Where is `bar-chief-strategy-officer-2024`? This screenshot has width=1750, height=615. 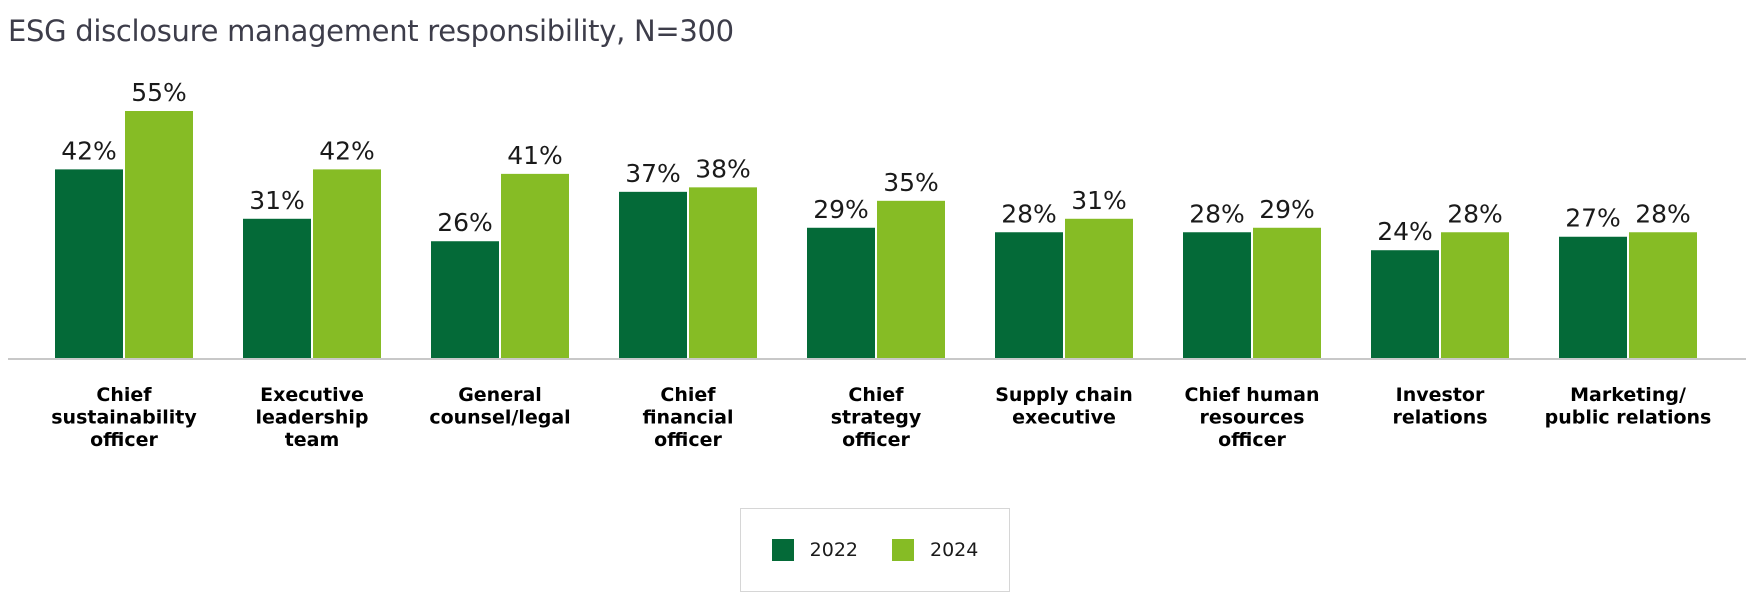
bar-chief-strategy-officer-2024 is located at coordinates (911, 279).